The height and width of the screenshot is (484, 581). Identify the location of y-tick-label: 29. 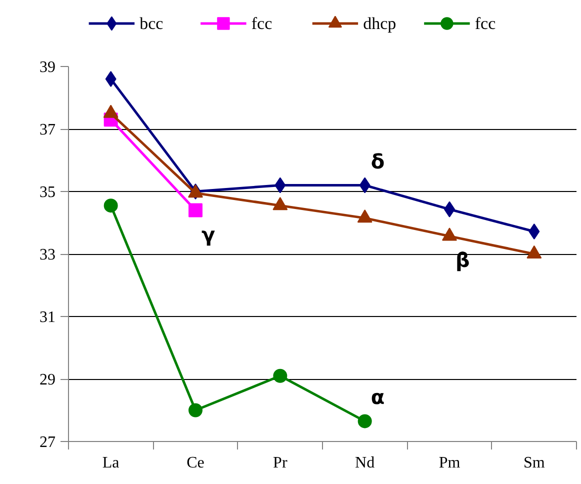
(48, 380).